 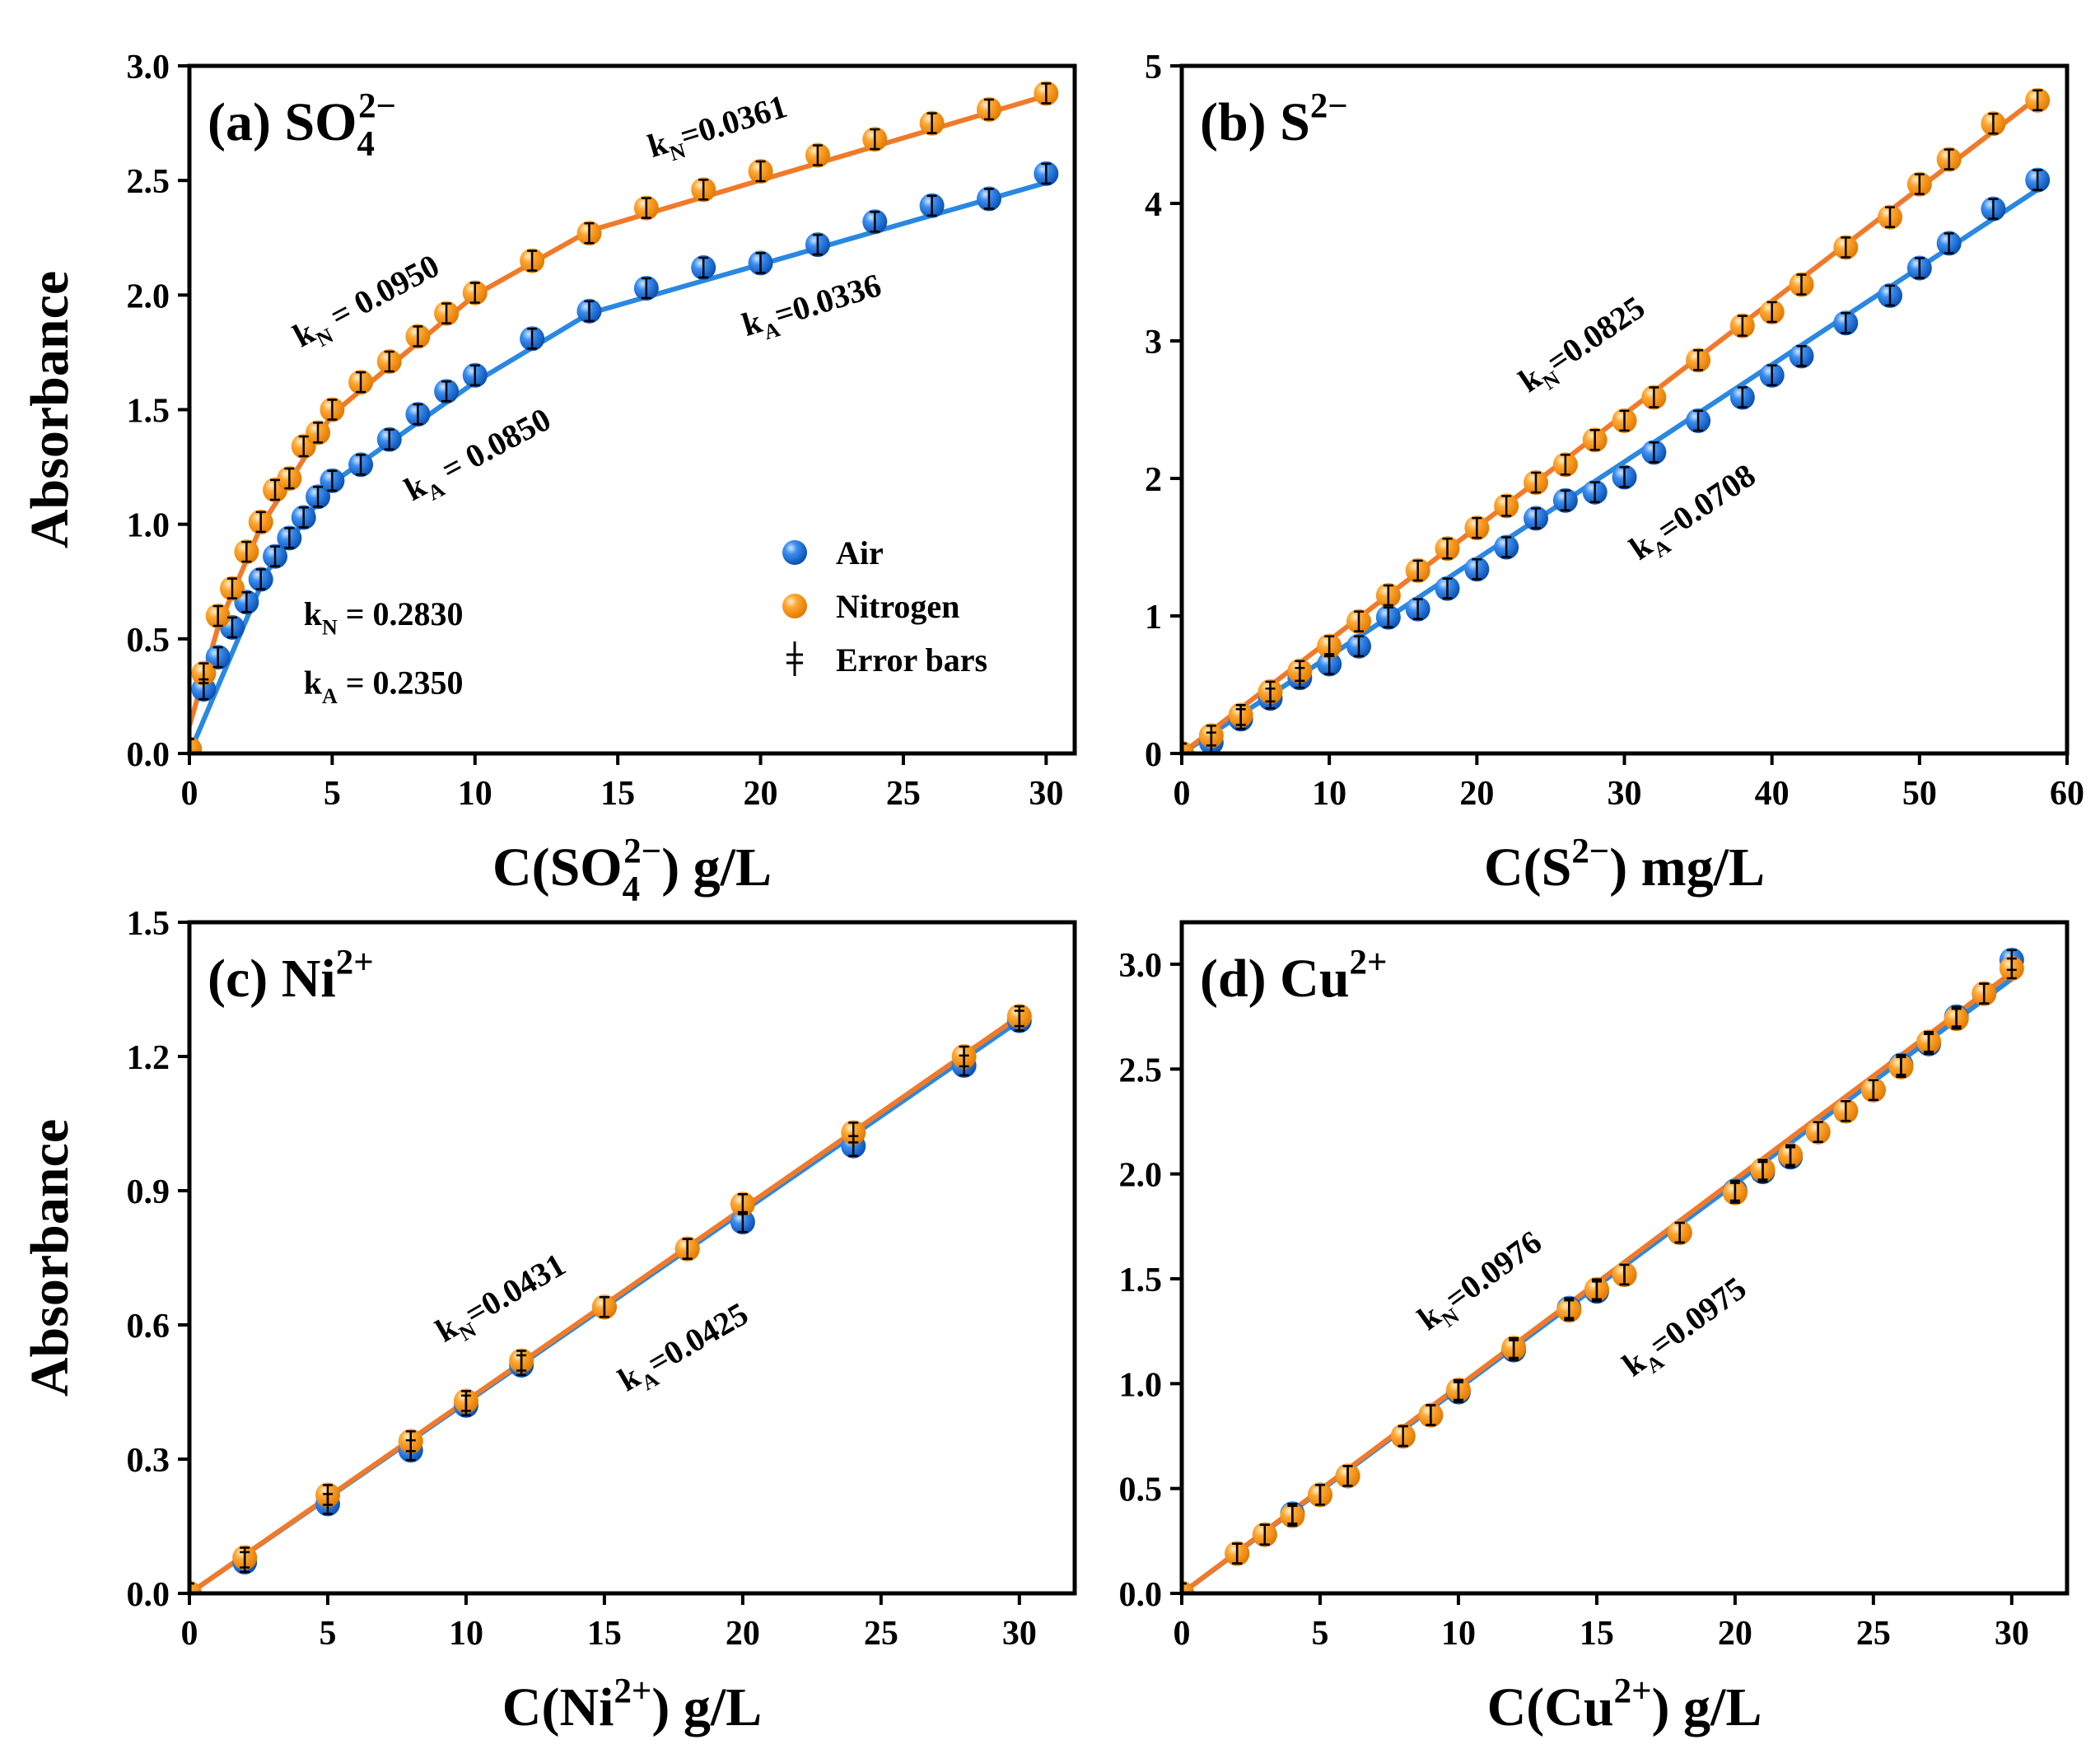 What do you see at coordinates (1182, 1634) in the screenshot?
I see `x-tick-label-d: 0` at bounding box center [1182, 1634].